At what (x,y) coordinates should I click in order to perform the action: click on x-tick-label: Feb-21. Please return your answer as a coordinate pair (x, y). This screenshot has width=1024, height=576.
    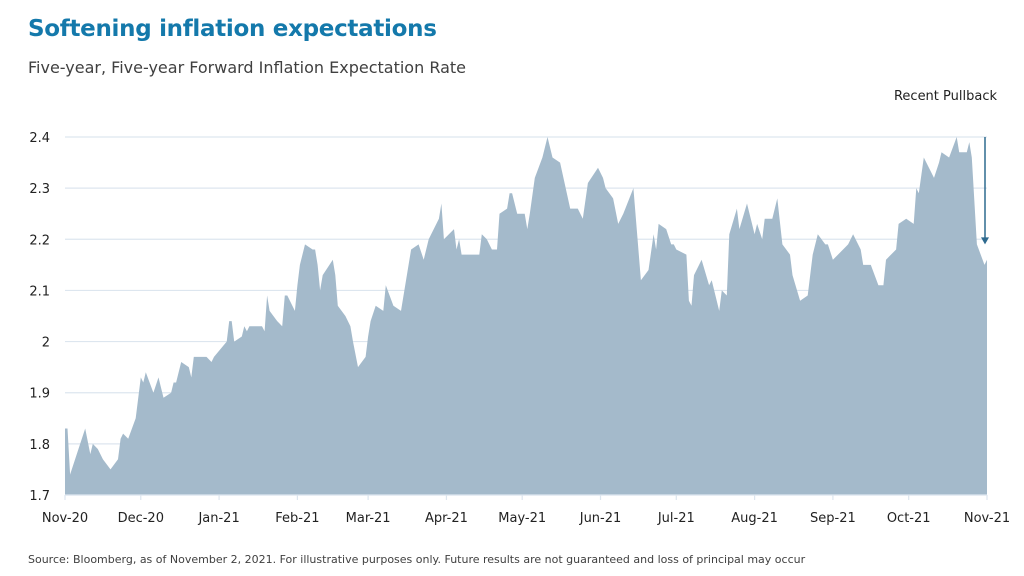
    Looking at the image, I should click on (297, 518).